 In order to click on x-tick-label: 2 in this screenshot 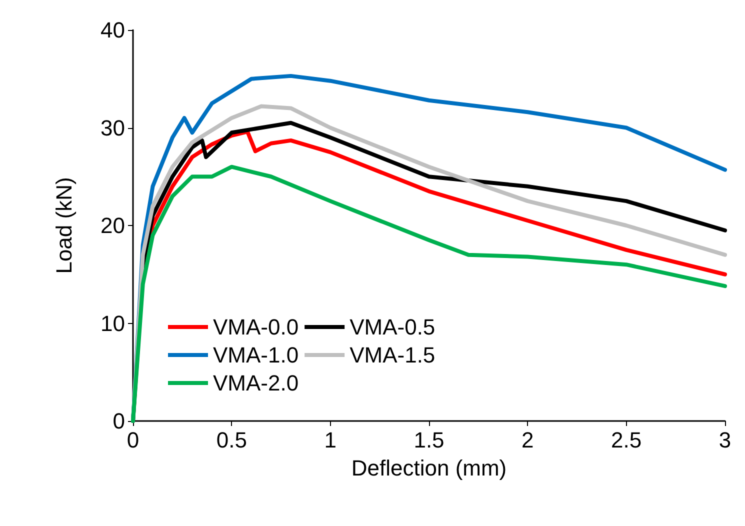, I will do `click(528, 440)`.